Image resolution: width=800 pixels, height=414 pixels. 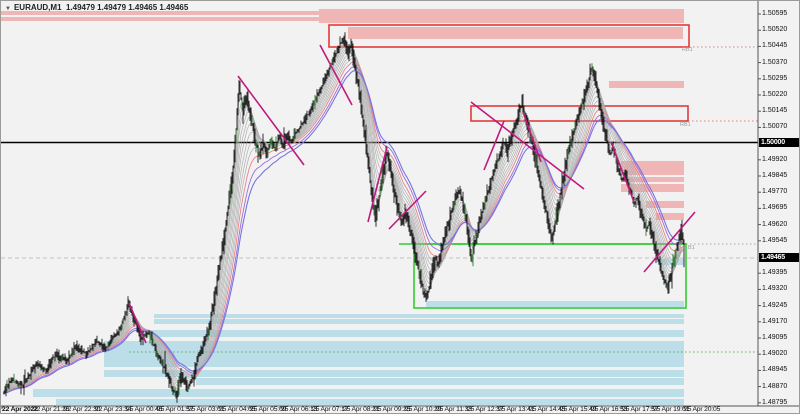 I want to click on time-axis-label: 25 Apr 05:09, so click(x=268, y=409).